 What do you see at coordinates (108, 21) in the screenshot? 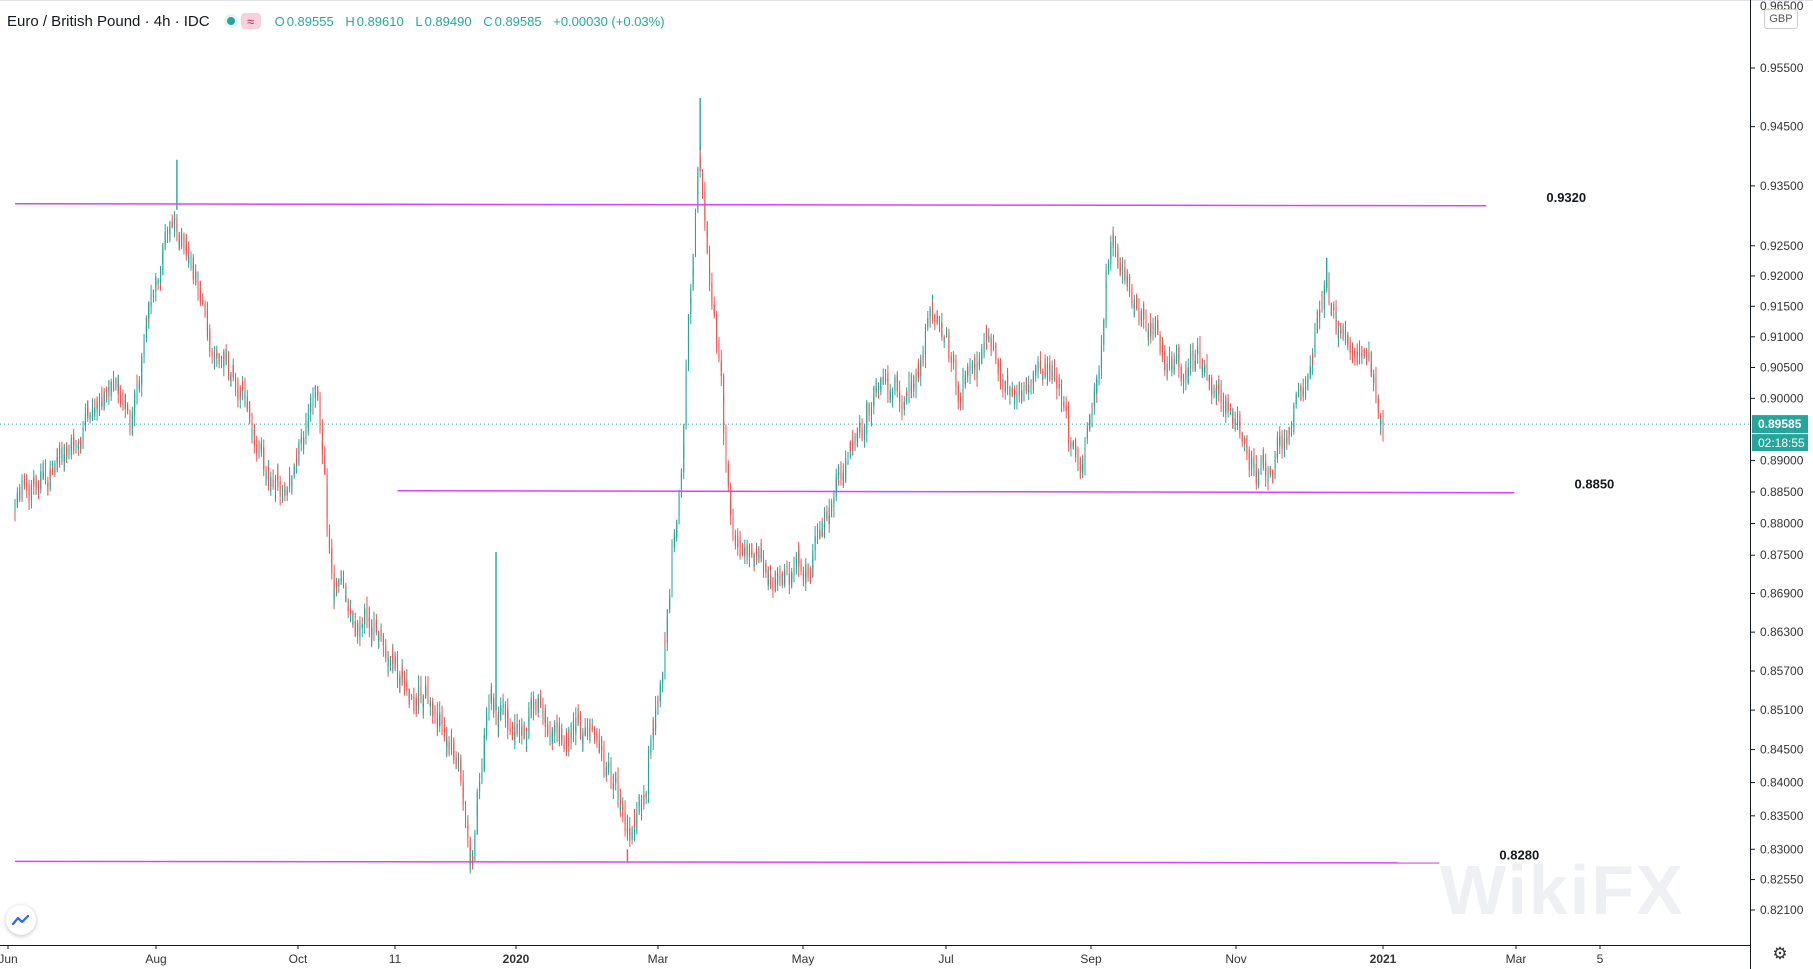
I see `symbol-title: Euro / British Pound · 4h · IDC` at bounding box center [108, 21].